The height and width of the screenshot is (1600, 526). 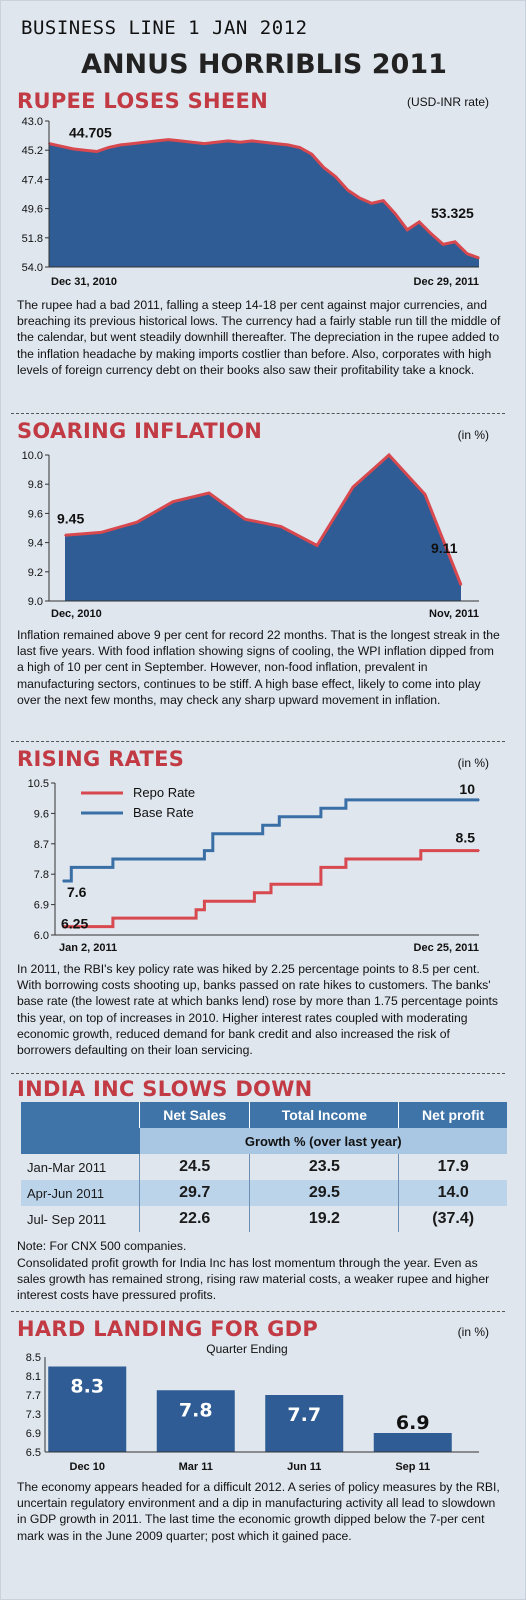 I want to click on cell-value: 22.6, so click(x=194, y=1219).